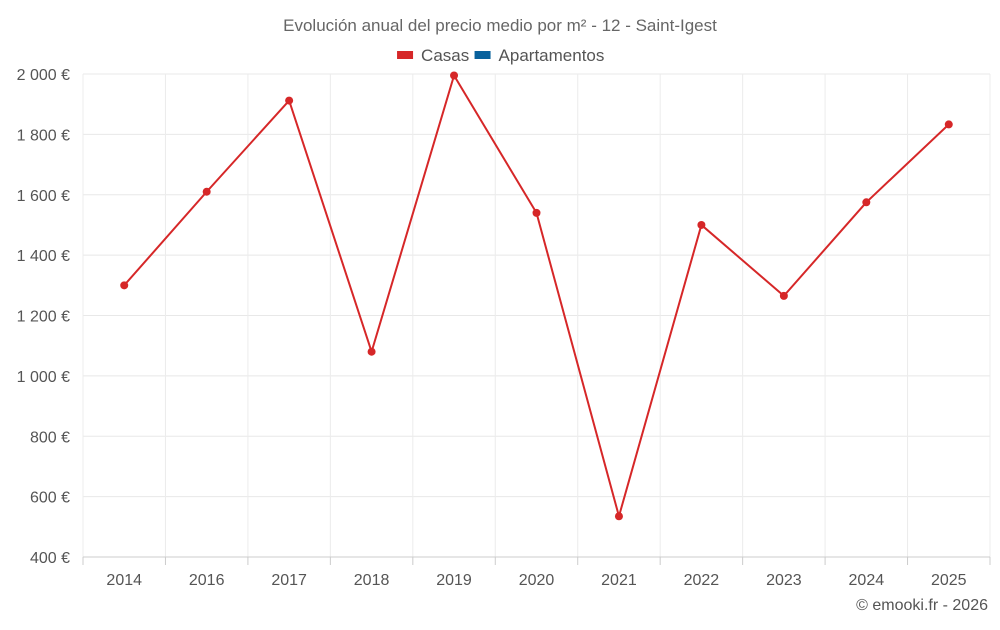 The height and width of the screenshot is (630, 1000). What do you see at coordinates (949, 580) in the screenshot?
I see `x-tick-label: 2025` at bounding box center [949, 580].